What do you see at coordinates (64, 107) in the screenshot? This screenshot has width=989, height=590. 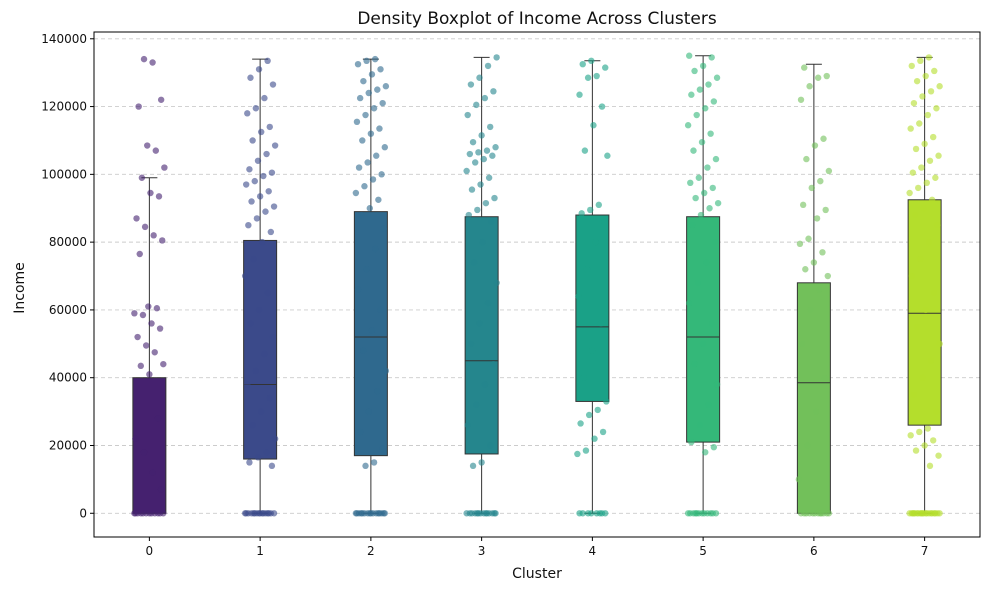 I see `y-tick-label: 120000` at bounding box center [64, 107].